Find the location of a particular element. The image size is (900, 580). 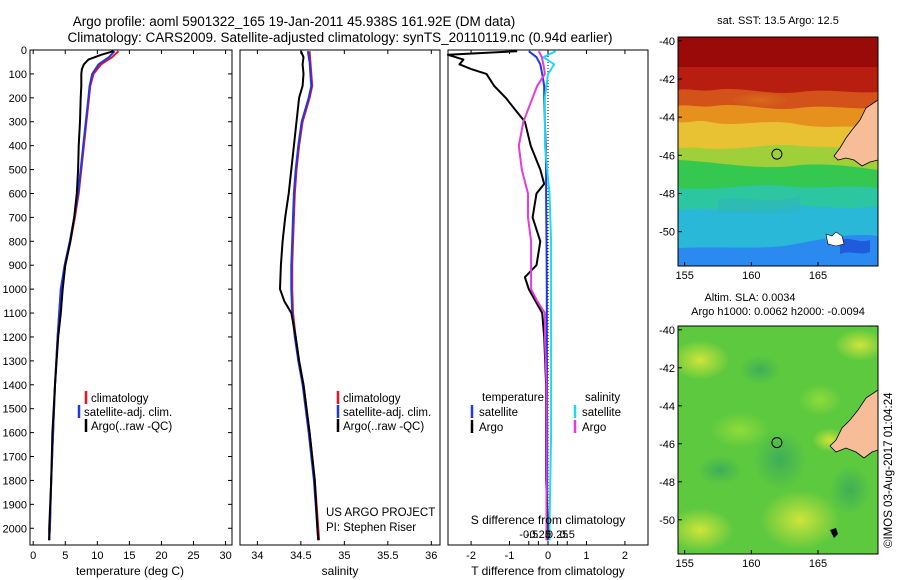

sst-heatmap is located at coordinates (778, 151).